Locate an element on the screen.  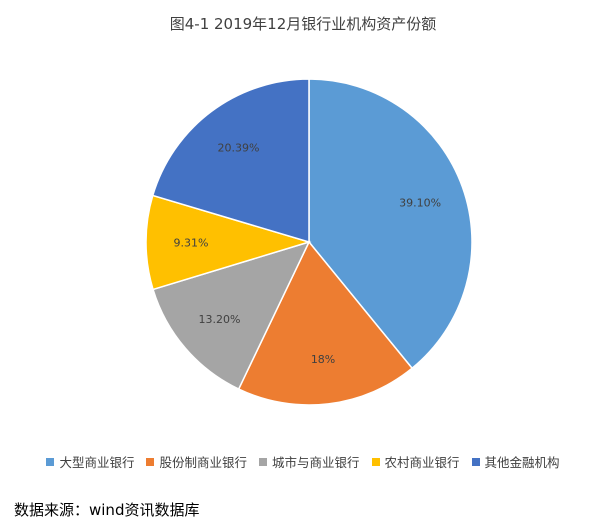
legend-label-0: 大型商业银行 is located at coordinates (97, 462).